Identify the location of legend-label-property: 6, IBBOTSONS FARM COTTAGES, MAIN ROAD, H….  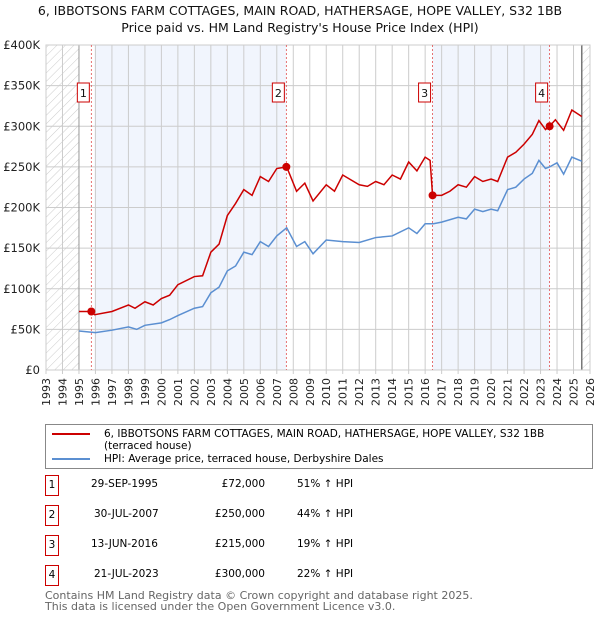
(324, 440).